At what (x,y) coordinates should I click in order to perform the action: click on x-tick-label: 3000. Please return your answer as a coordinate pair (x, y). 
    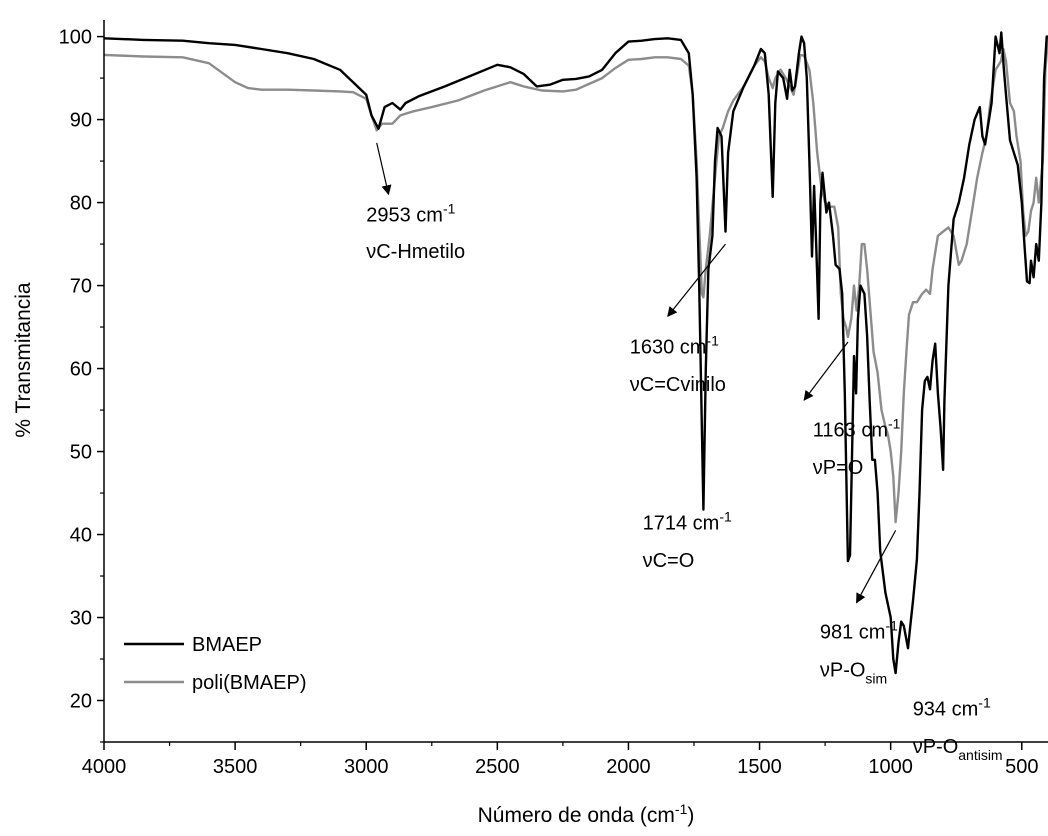
    Looking at the image, I should click on (366, 767).